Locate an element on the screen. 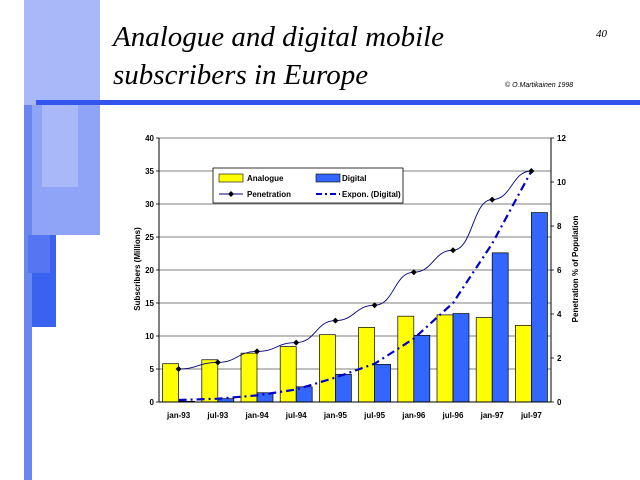 The height and width of the screenshot is (480, 640). legend-label-digital: Digital is located at coordinates (354, 178).